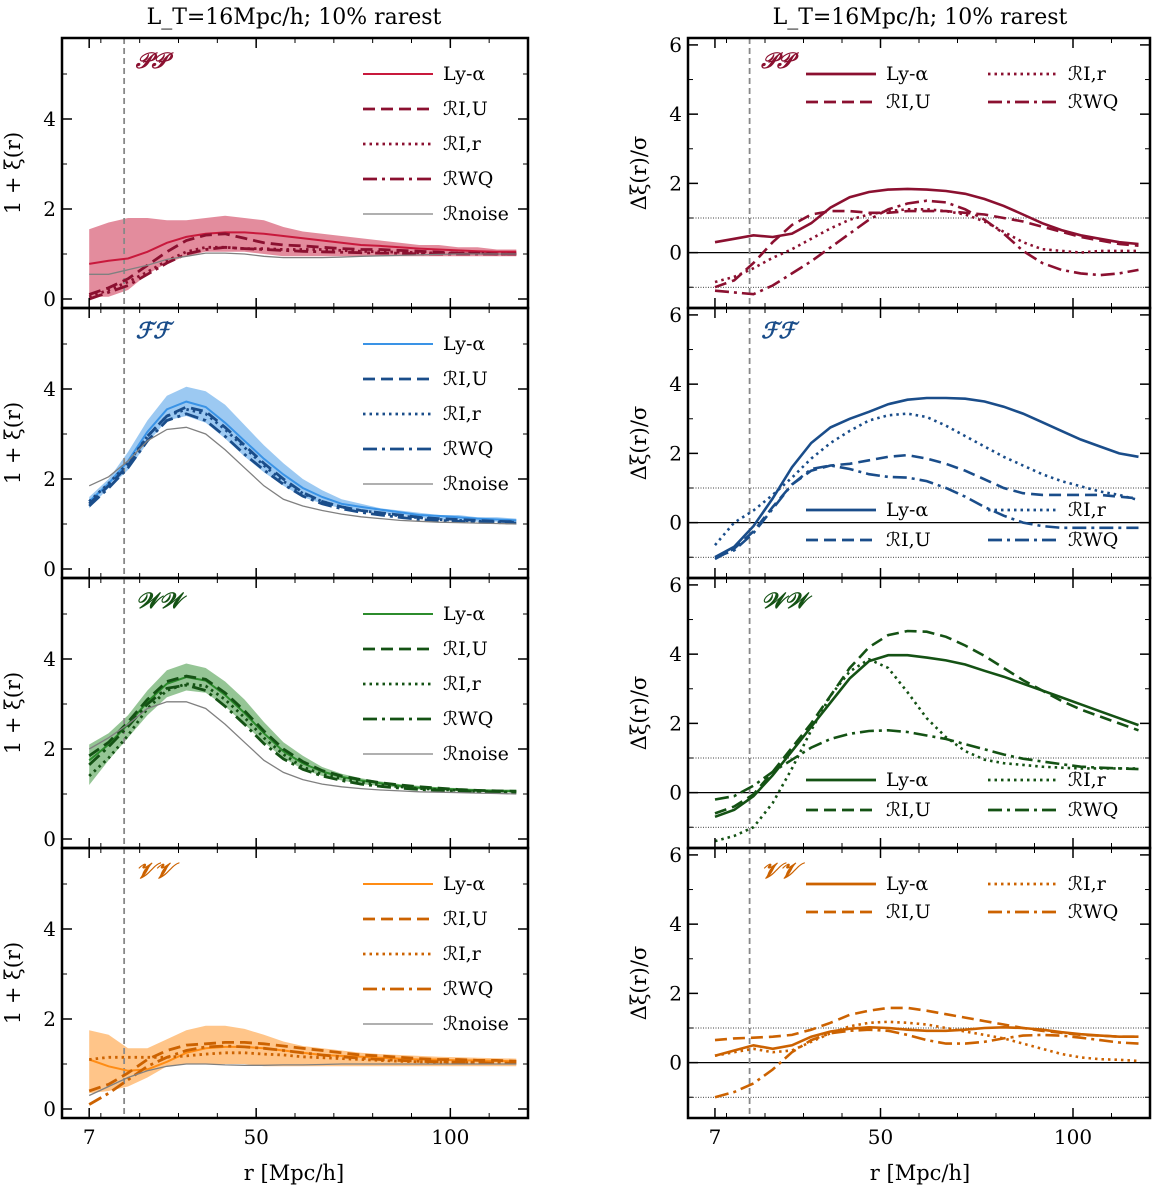  I want to click on panel-left-pp: 0 2 4 1 + ξ(r) 𝒫𝒫 Ly-α ℛI,U ℛI,r ℛWQ ℛnoise, so click(265, 173).